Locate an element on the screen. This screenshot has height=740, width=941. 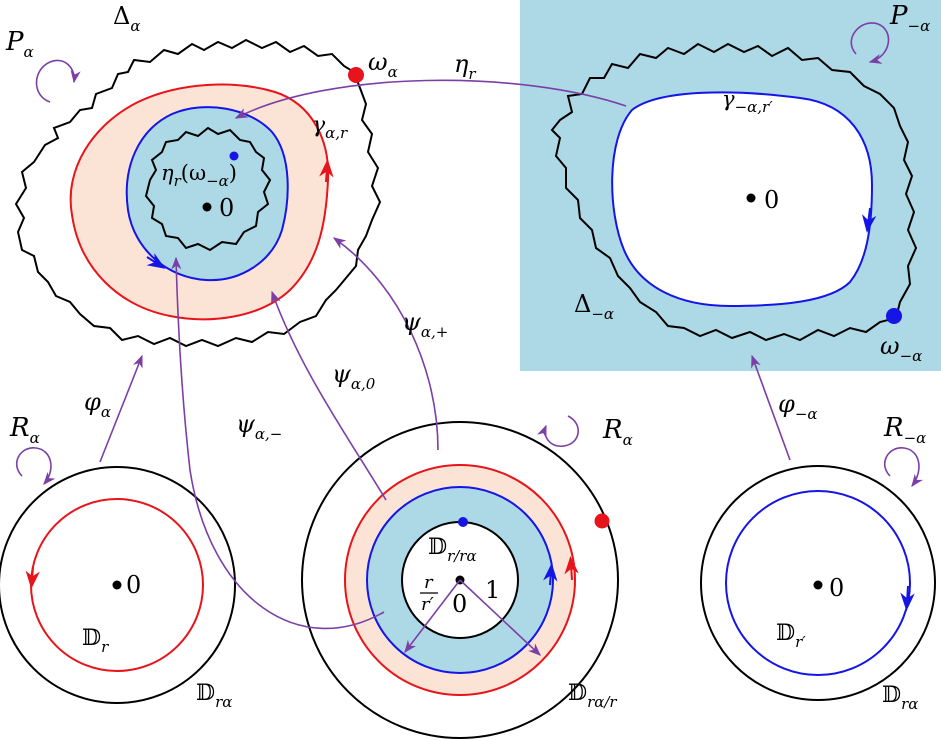
label-Delta-minus-alpha: Δ−α is located at coordinates (594, 306).